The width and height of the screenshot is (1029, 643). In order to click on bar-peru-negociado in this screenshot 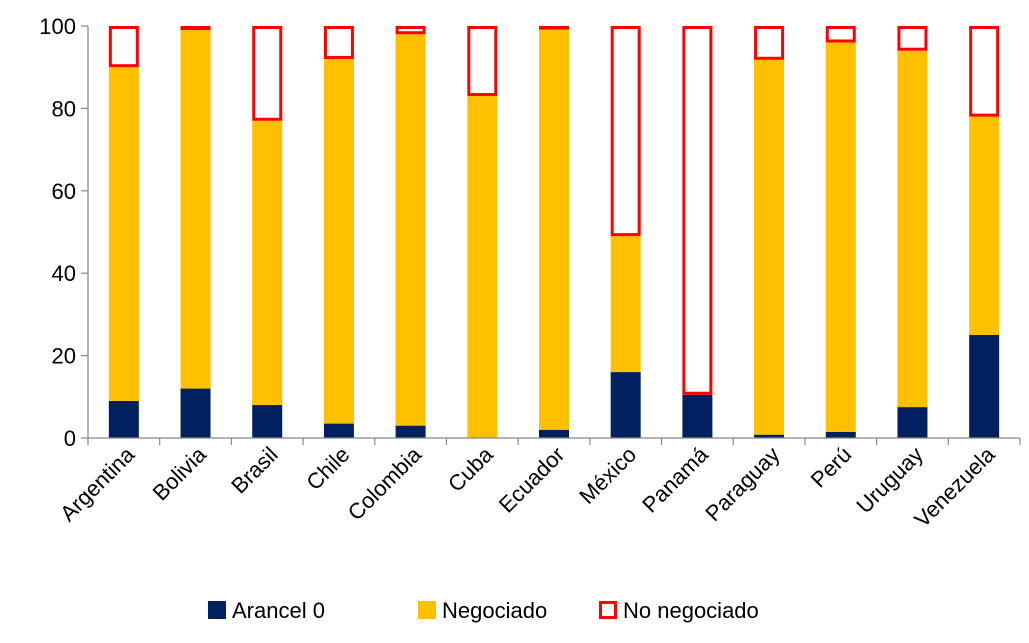, I will do `click(840, 237)`.